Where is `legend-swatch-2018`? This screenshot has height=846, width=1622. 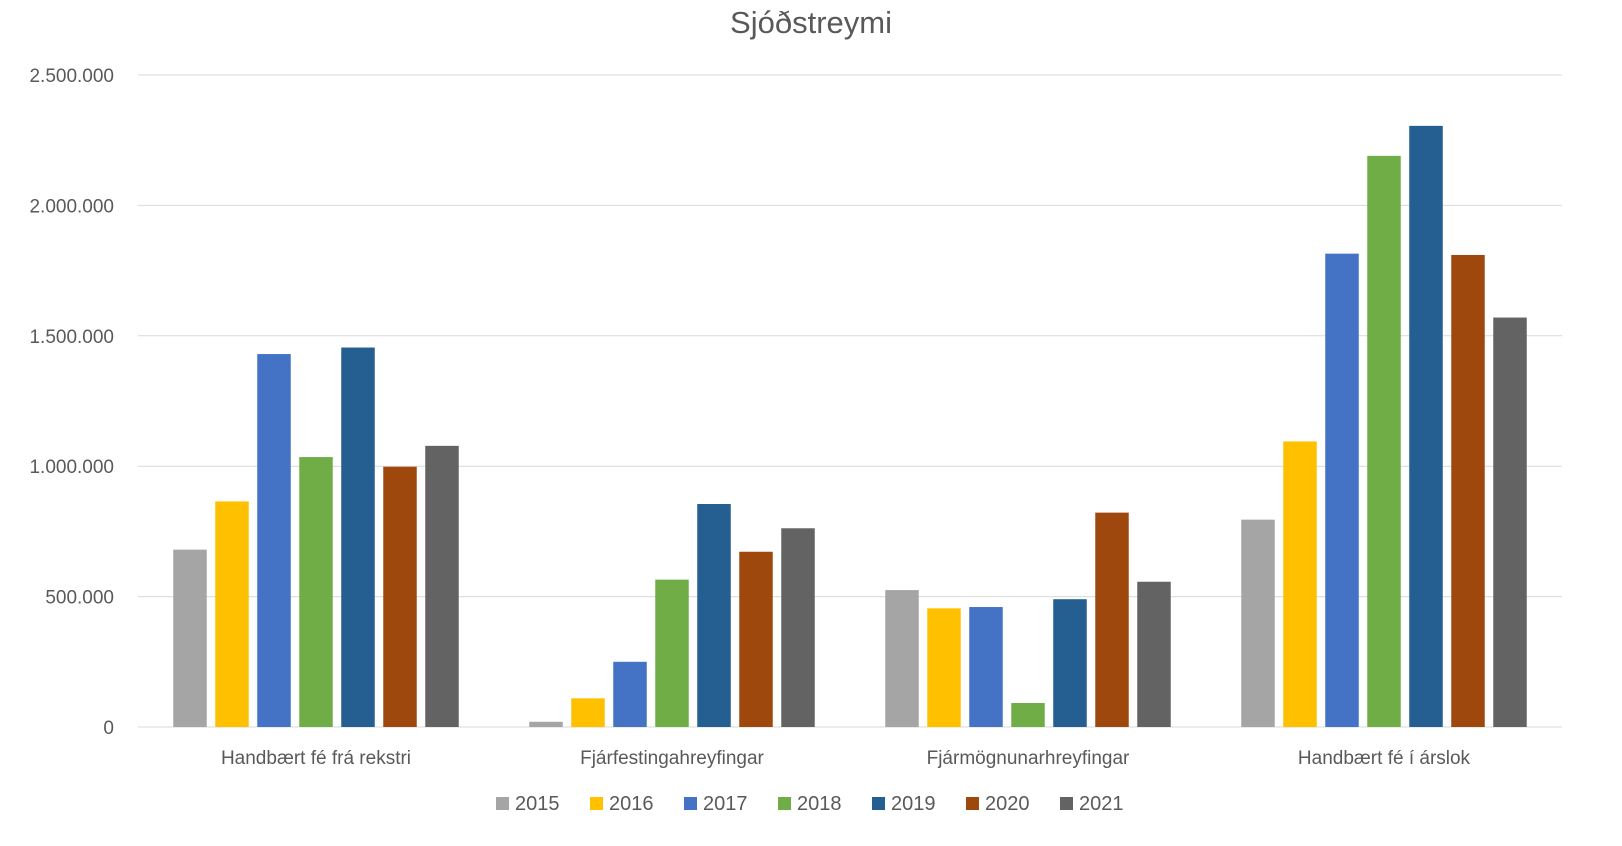
legend-swatch-2018 is located at coordinates (784, 803).